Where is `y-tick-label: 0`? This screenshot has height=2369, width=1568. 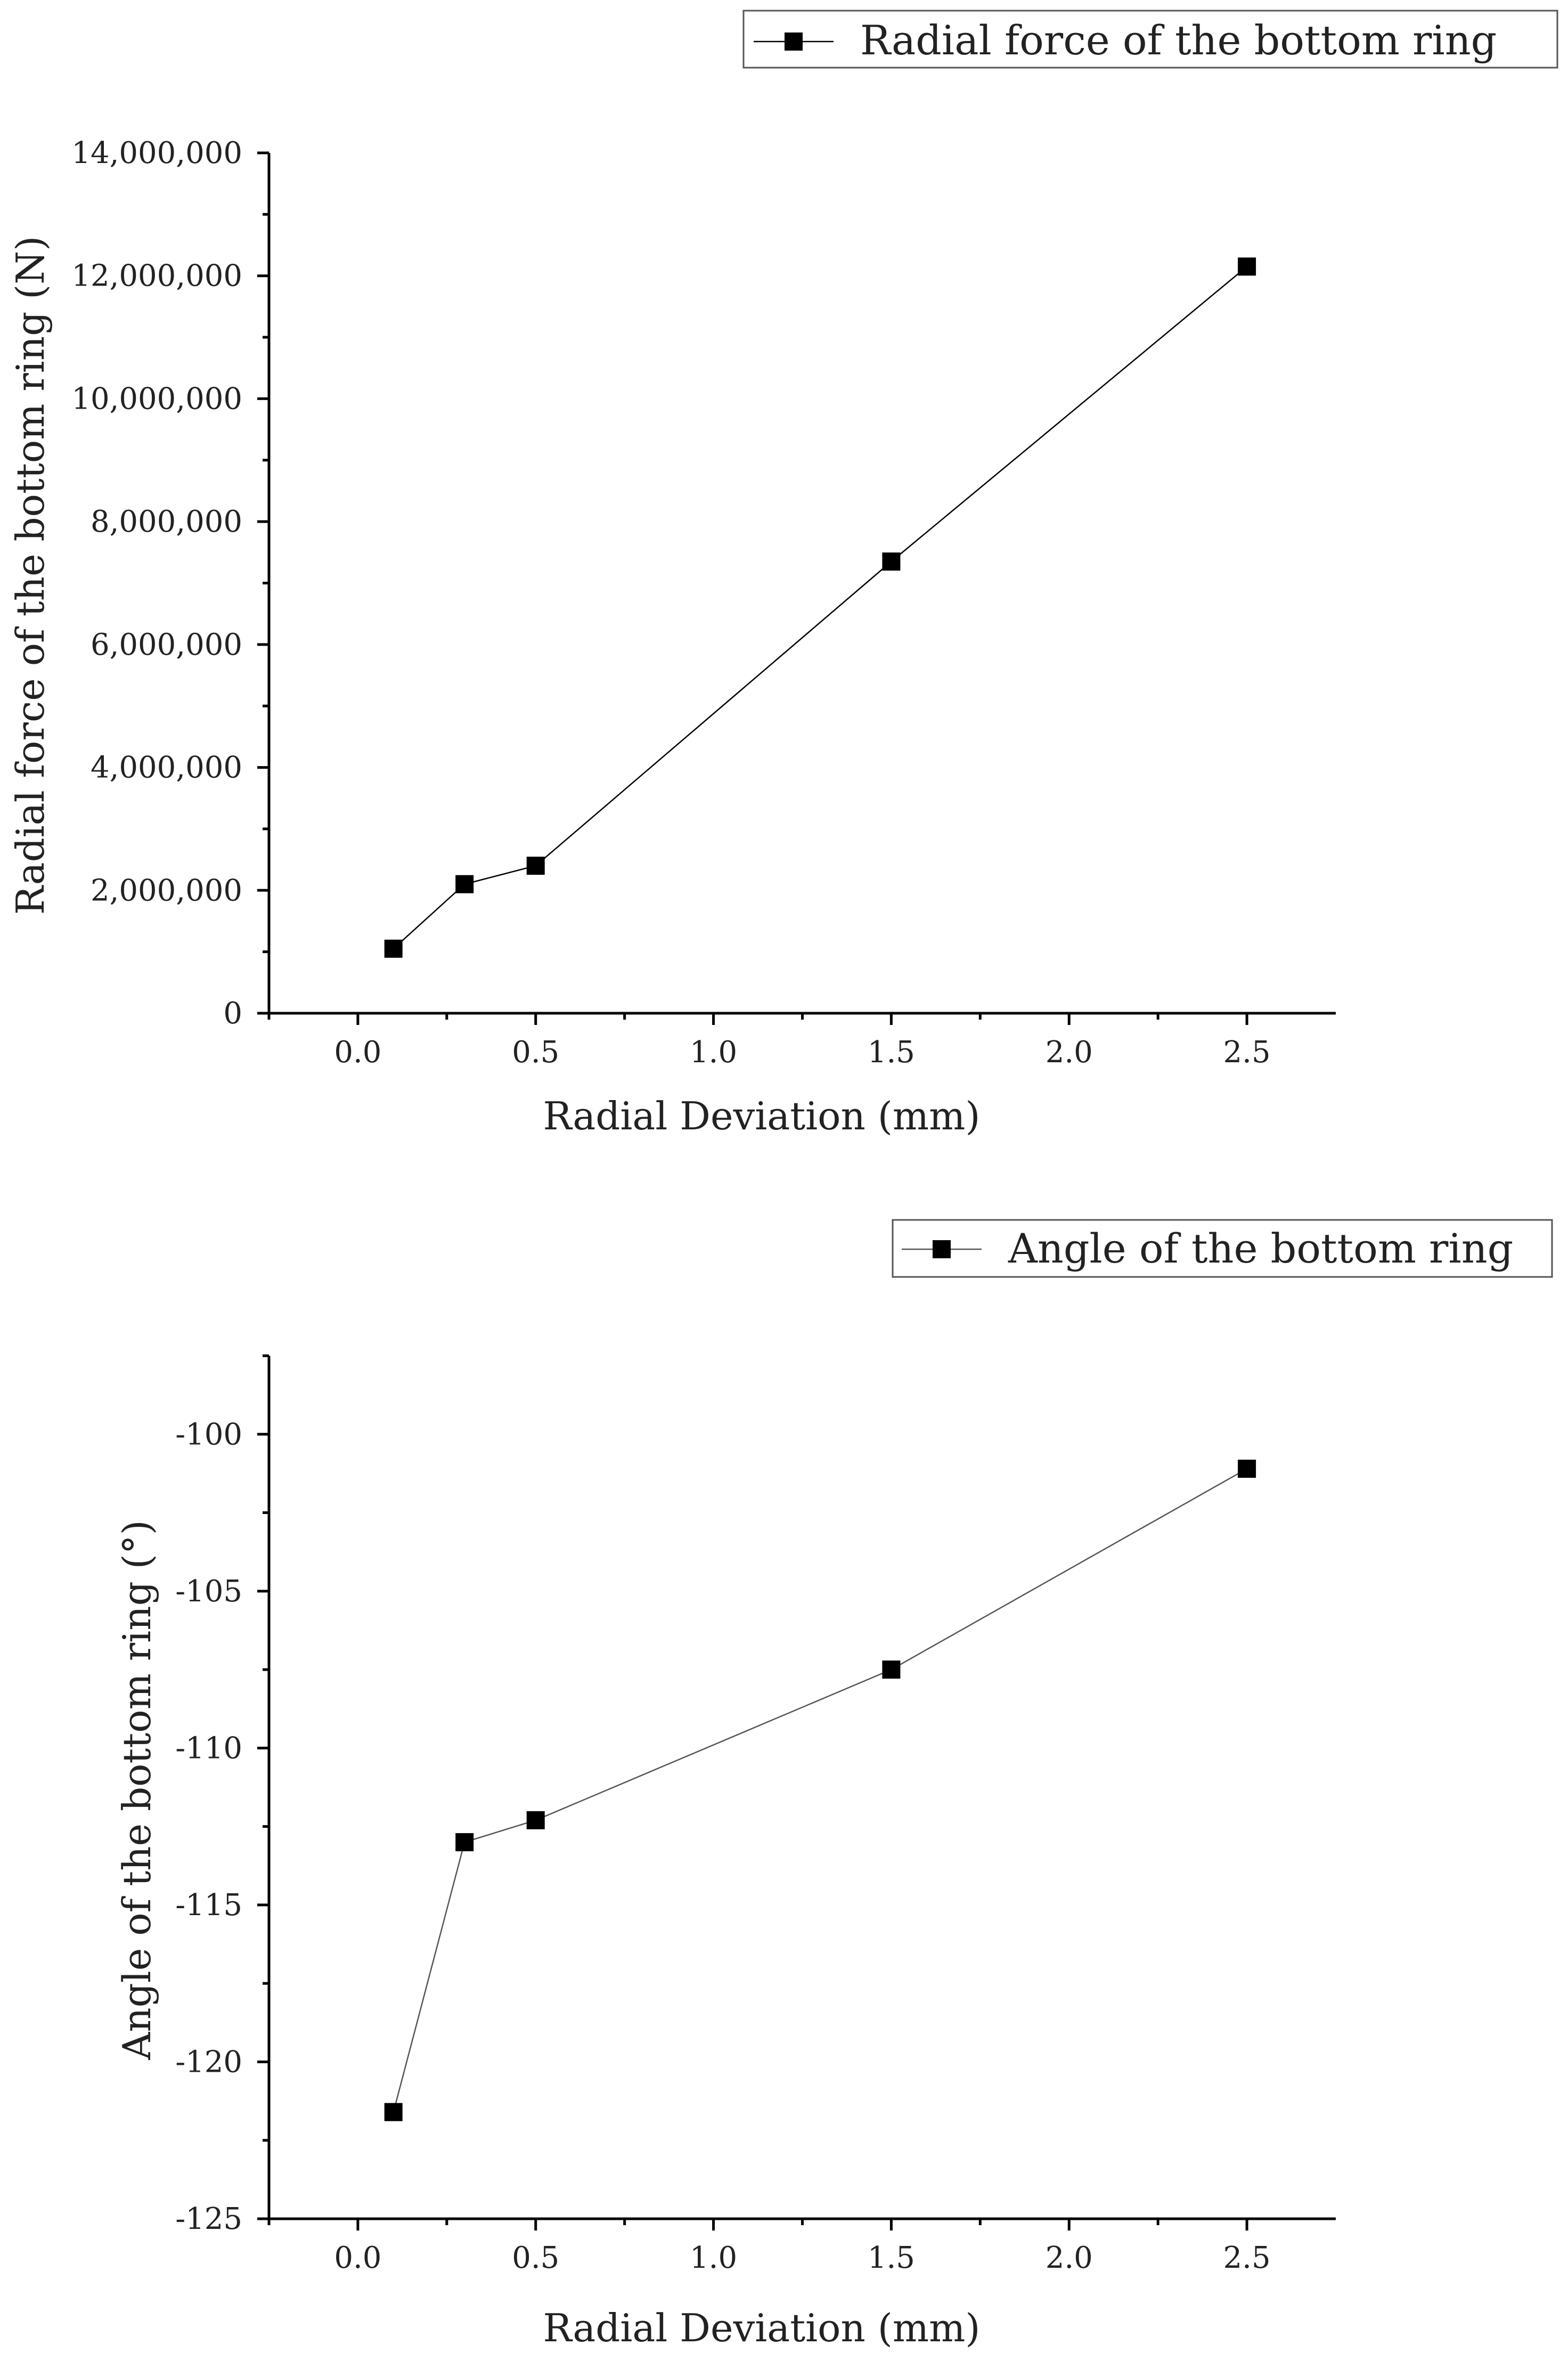
y-tick-label: 0 is located at coordinates (232, 1013).